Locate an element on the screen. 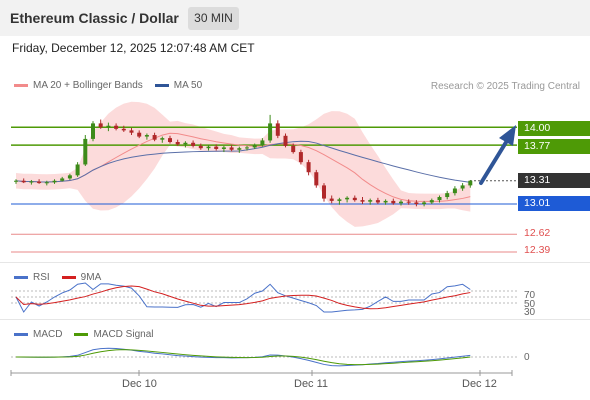 The image size is (590, 400). macd-signal-label: MACD Signal is located at coordinates (123, 334).